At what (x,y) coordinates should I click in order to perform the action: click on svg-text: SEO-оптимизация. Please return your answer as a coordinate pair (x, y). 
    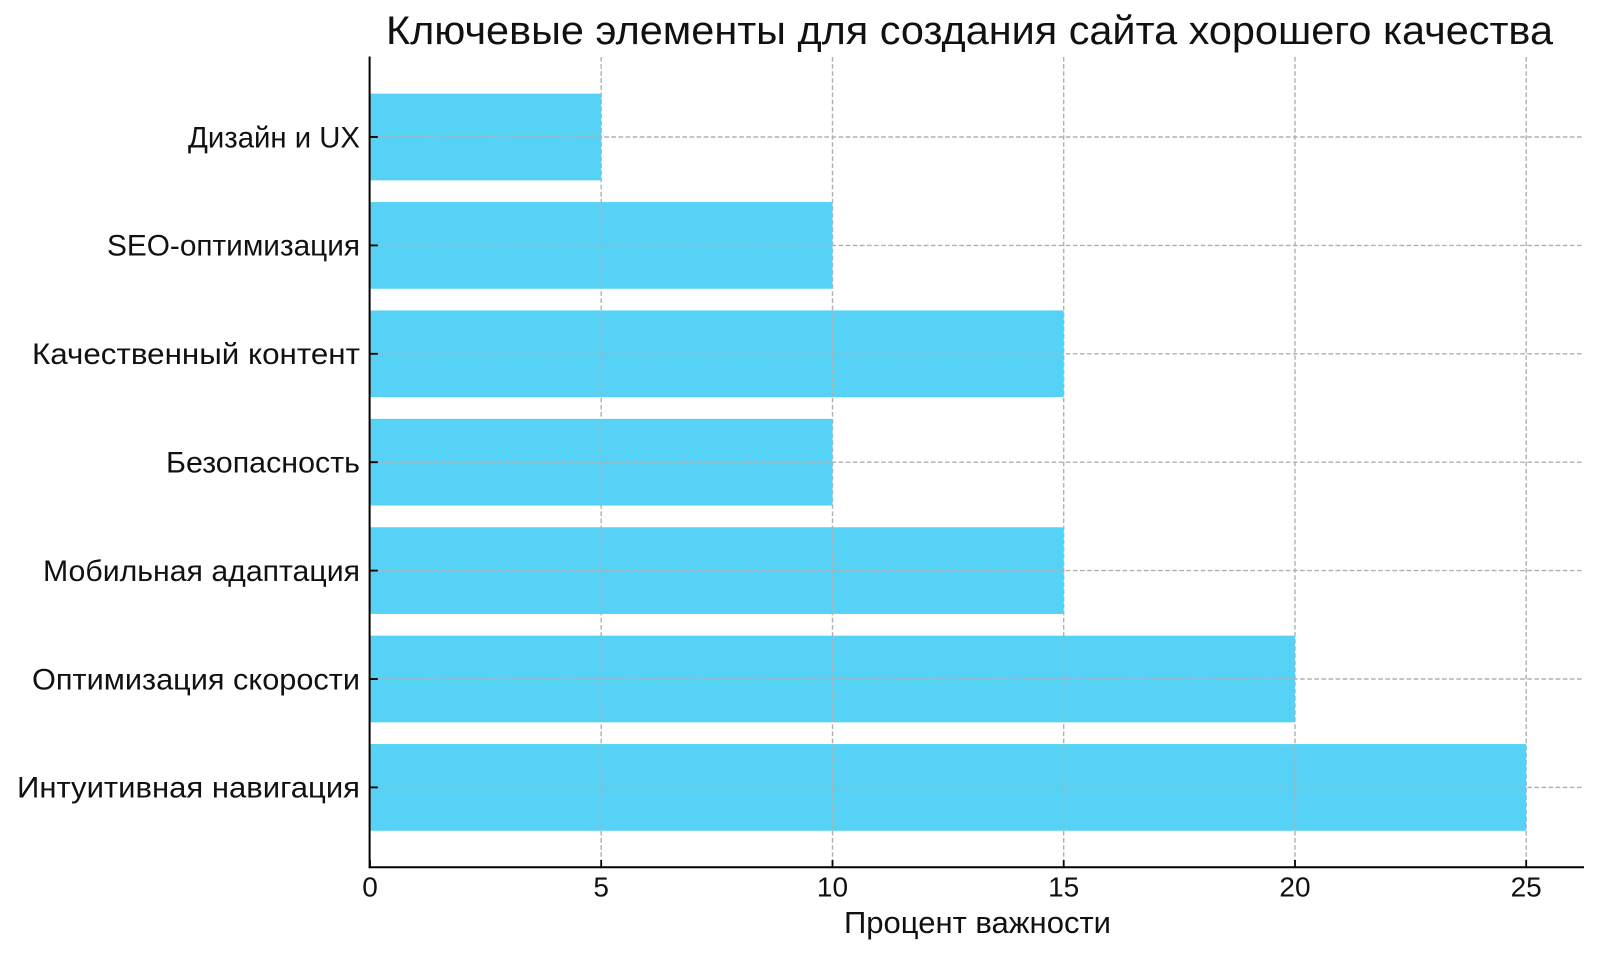
    Looking at the image, I should click on (233, 246).